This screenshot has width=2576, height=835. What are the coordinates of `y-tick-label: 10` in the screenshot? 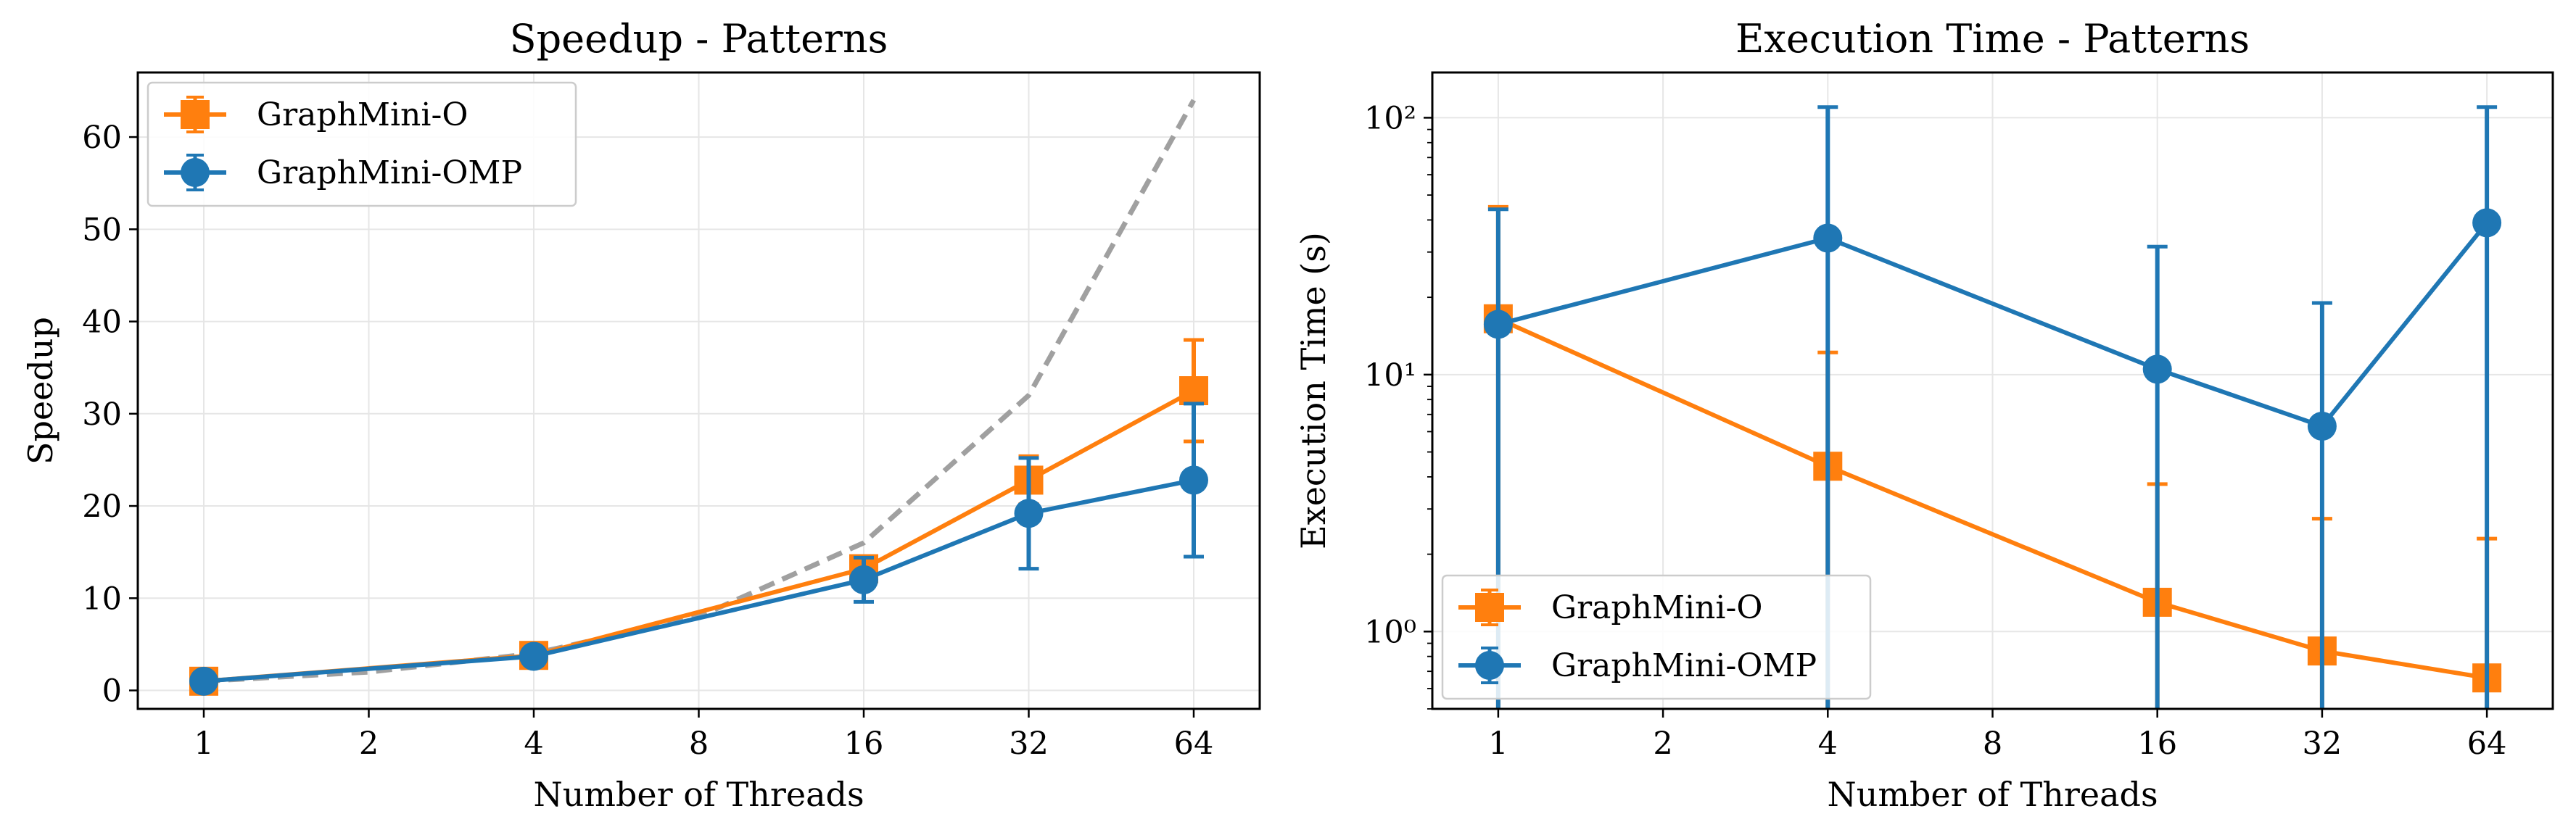 It's located at (102, 599).